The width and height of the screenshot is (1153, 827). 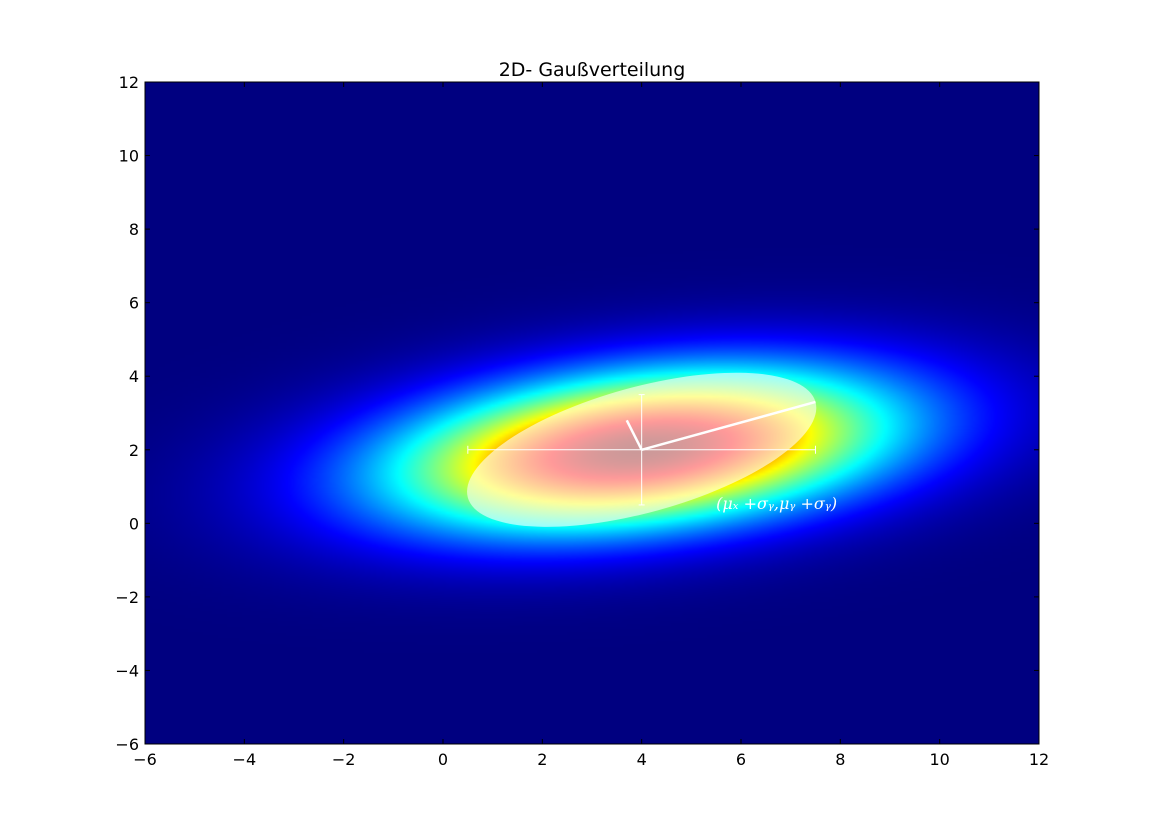 I want to click on y-tick-label: 8, so click(x=134, y=229).